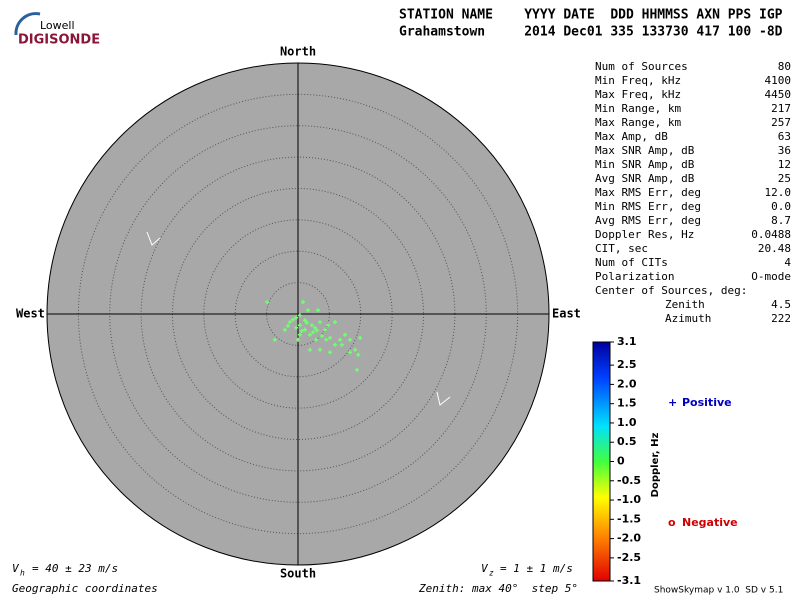 The width and height of the screenshot is (800, 600). Describe the element at coordinates (778, 192) in the screenshot. I see `stat-value: 12.0` at that location.